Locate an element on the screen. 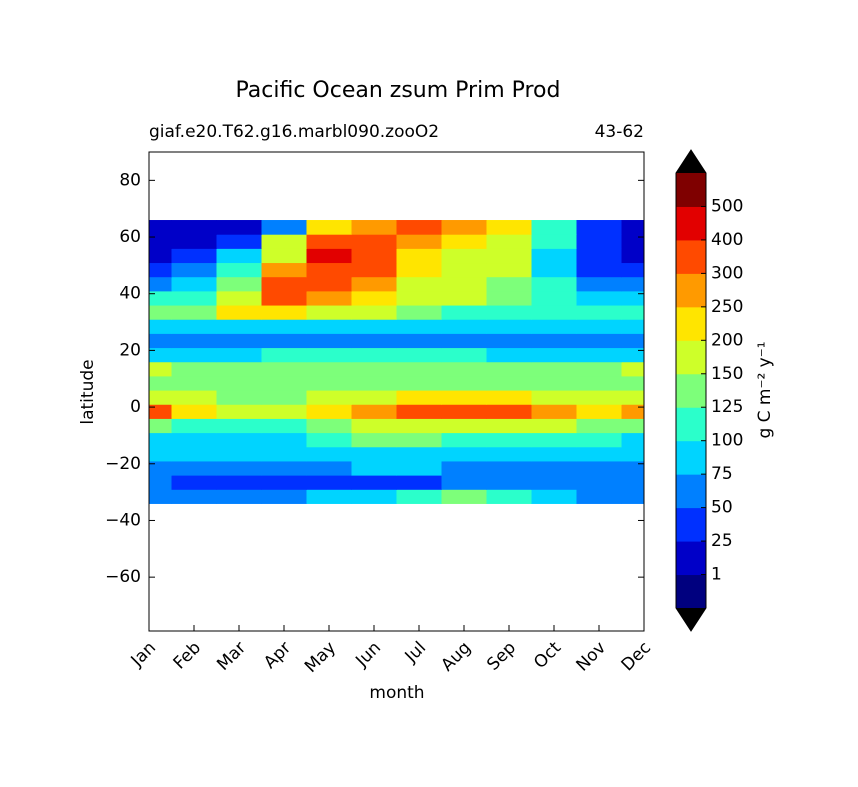  colorbar-frame is located at coordinates (691, 390).